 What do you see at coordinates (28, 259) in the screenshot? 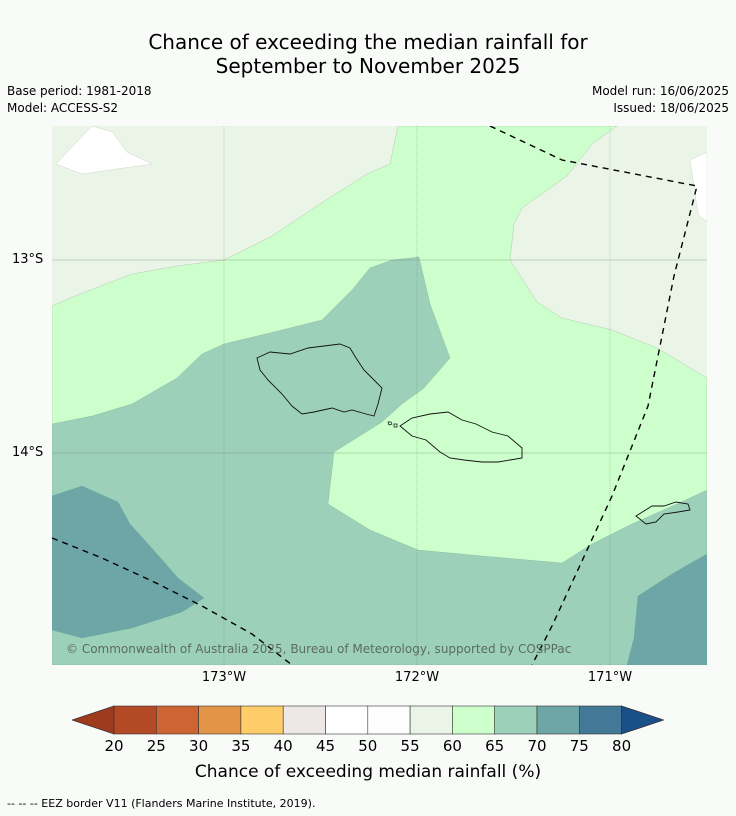
I see `lat-label-13s: 13°S` at bounding box center [28, 259].